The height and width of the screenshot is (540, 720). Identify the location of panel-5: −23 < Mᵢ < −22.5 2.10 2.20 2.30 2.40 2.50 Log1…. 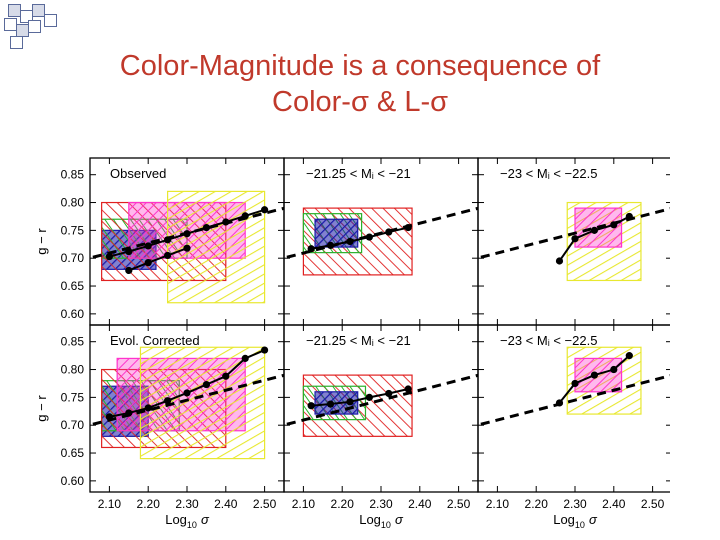
(573, 427).